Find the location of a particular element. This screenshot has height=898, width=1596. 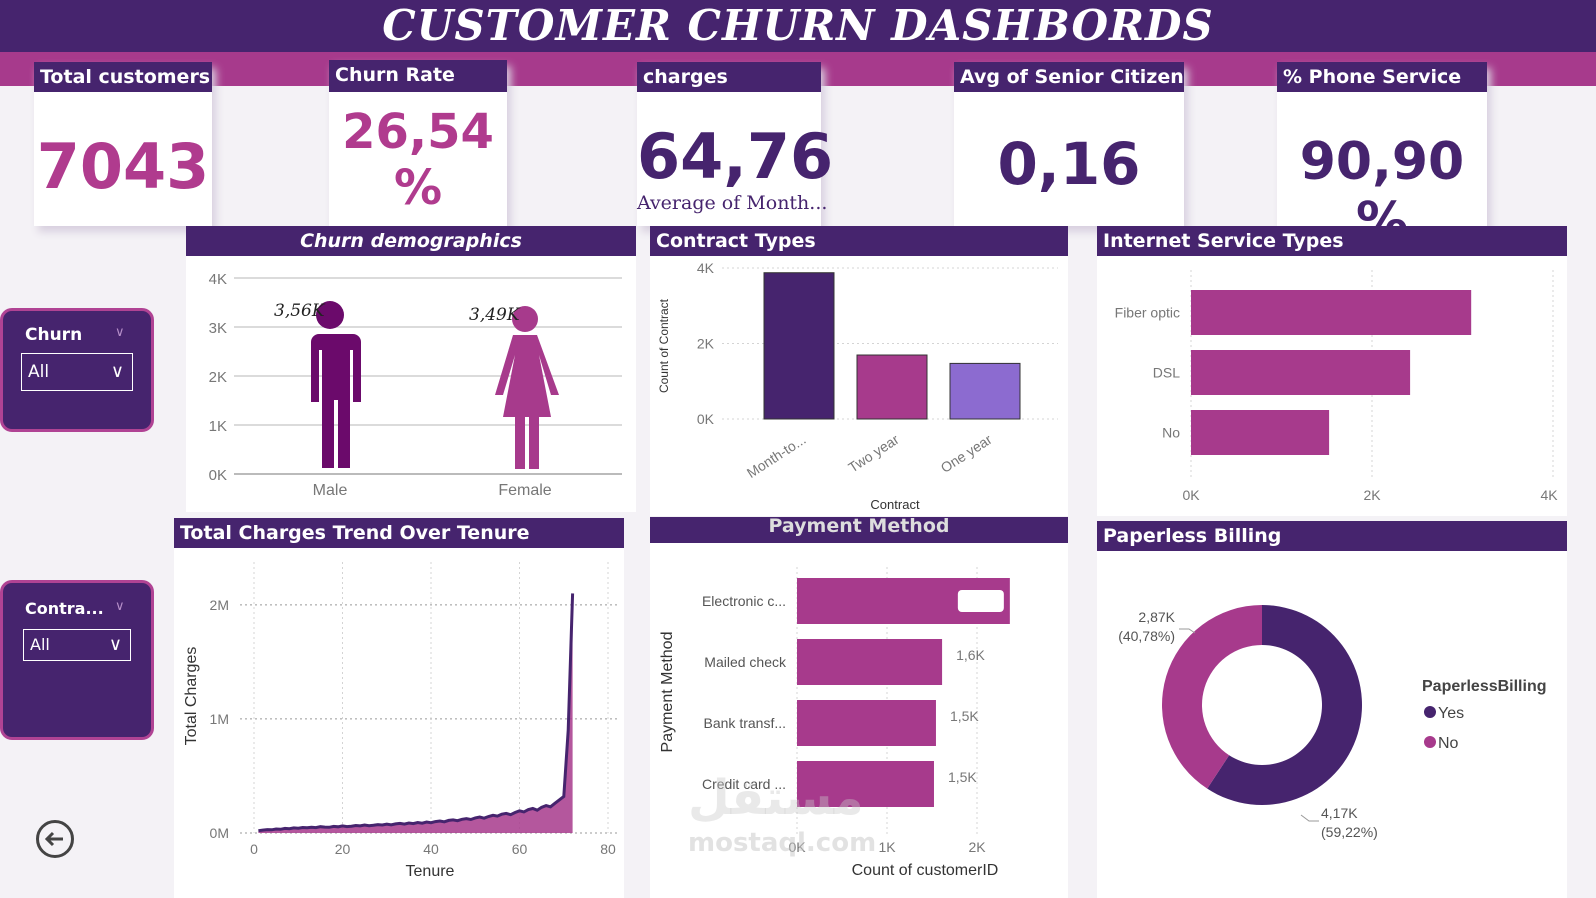

slicer-contract: Contra... ∨ All ∨ is located at coordinates (77, 660).